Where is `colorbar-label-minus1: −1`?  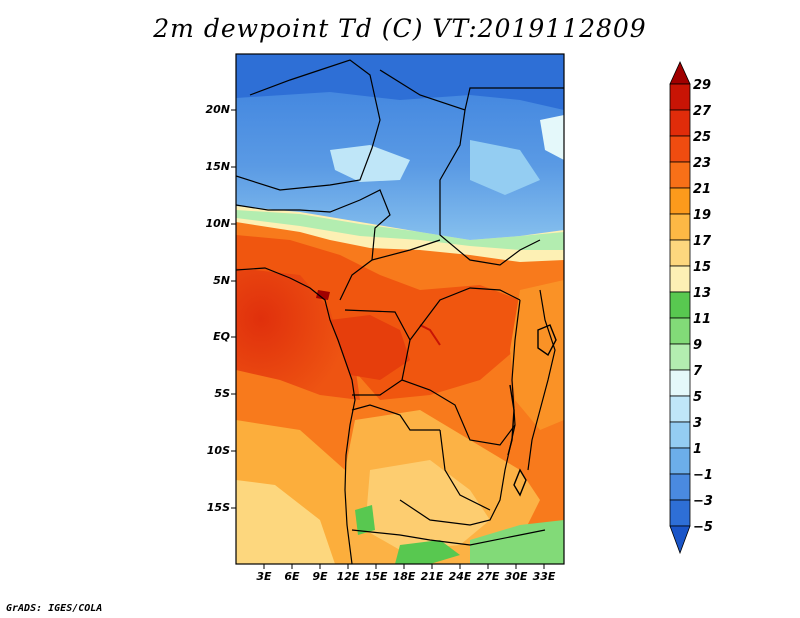
colorbar-label-minus1: −1 is located at coordinates (703, 475).